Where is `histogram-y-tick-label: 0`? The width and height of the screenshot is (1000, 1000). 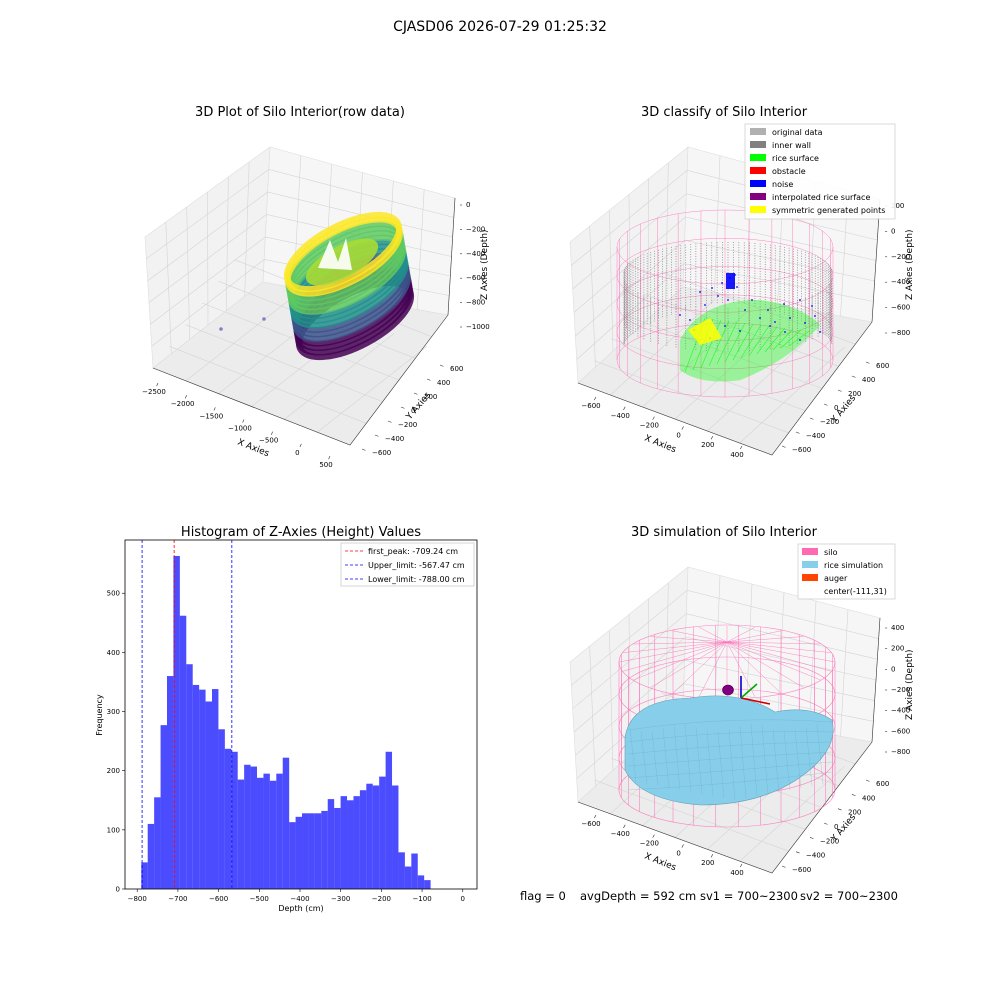
histogram-y-tick-label: 0 is located at coordinates (118, 890).